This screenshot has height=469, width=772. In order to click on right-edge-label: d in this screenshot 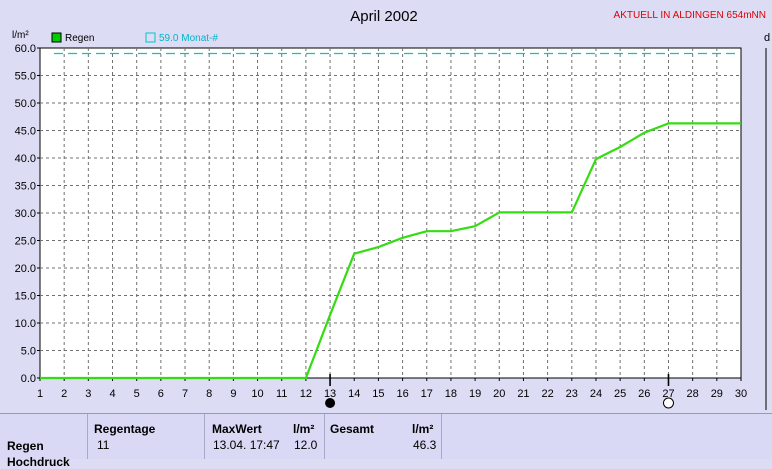, I will do `click(767, 38)`.